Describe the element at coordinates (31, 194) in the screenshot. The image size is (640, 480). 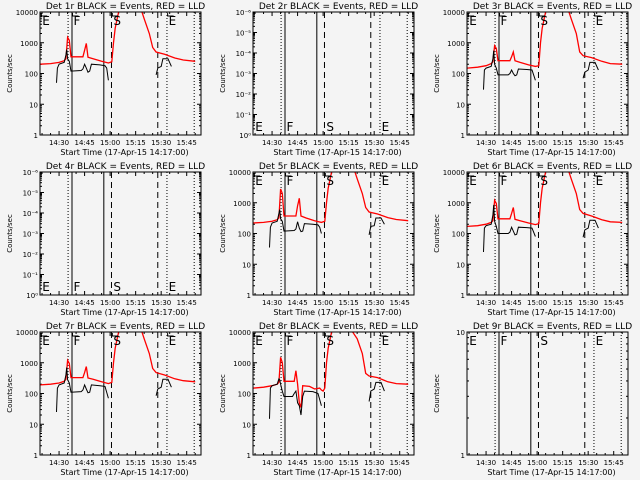
I see `y-tick-label: 10⁻⁵` at that location.